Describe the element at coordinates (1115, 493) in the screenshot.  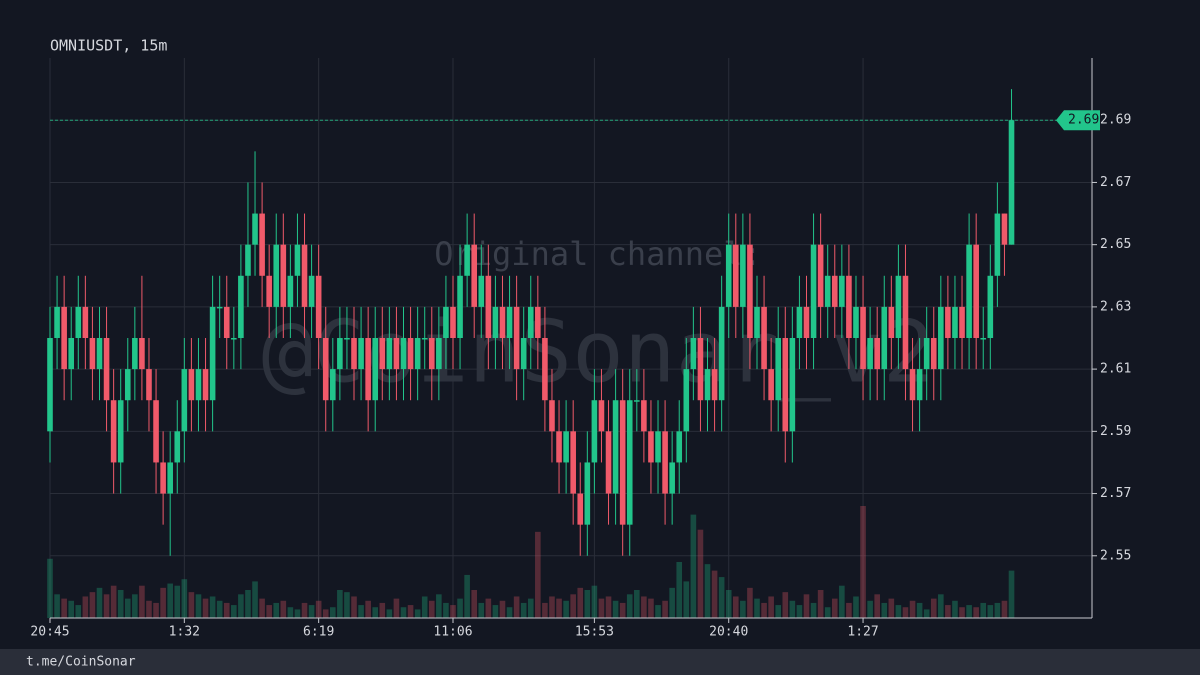
I see `y-tick-label: 2.57` at that location.